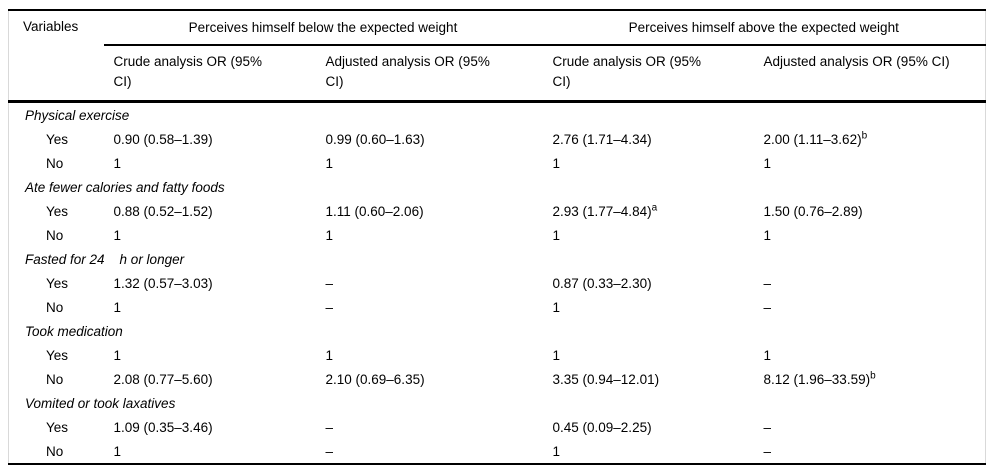  I want to click on or-value-cell: 2.08 (0.77–5.60), so click(210, 379).